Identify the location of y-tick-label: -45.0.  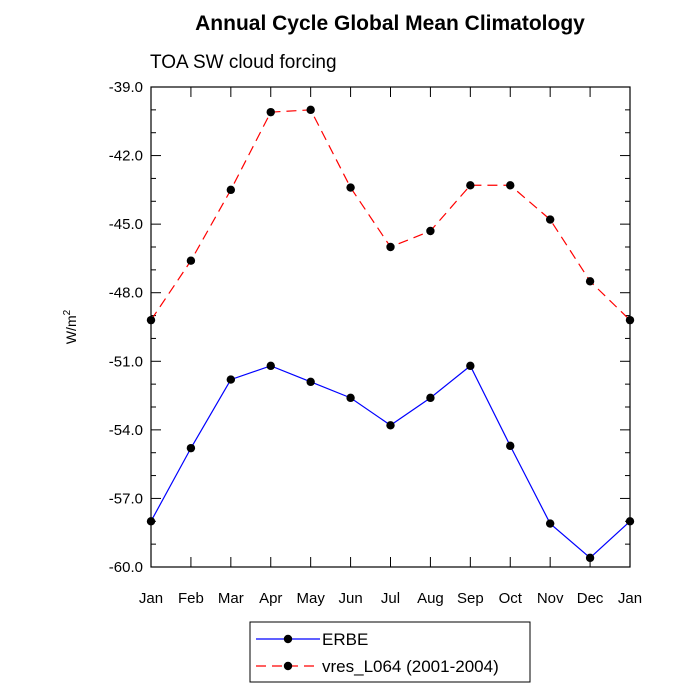
(126, 224).